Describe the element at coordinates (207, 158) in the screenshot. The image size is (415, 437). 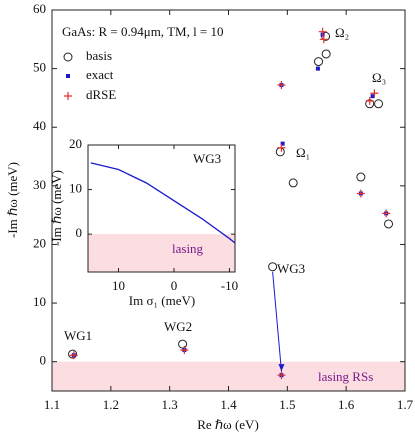
I see `inset-title: WG3` at that location.